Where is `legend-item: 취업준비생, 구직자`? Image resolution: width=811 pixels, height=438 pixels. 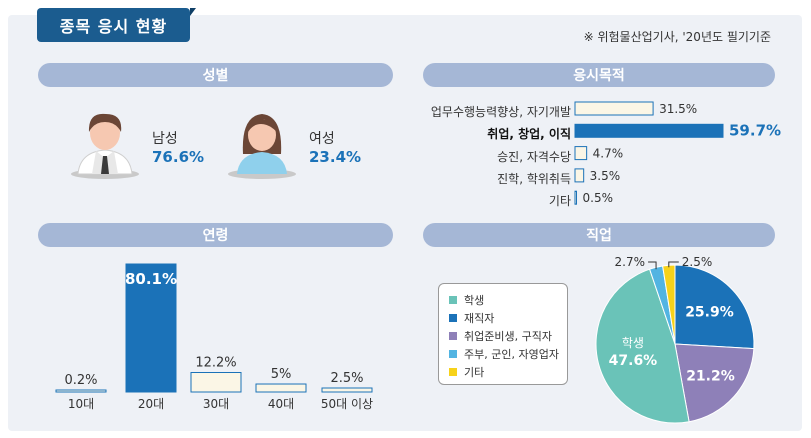 legend-item: 취업준비생, 구직자 is located at coordinates (500, 336).